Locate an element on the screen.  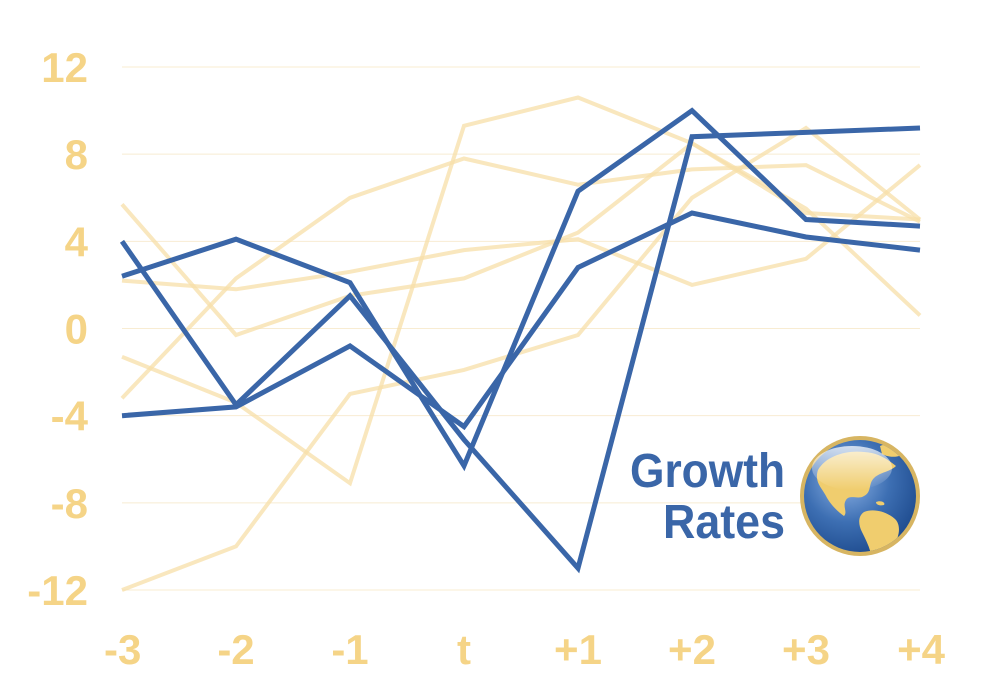
y-tick-label: 12 is located at coordinates (64, 67).